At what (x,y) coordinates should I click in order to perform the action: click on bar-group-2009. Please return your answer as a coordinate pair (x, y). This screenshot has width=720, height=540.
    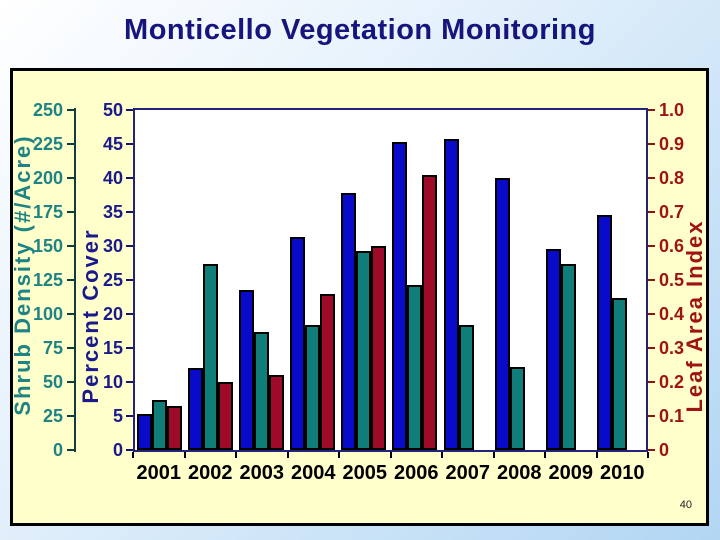
    Looking at the image, I should click on (569, 280).